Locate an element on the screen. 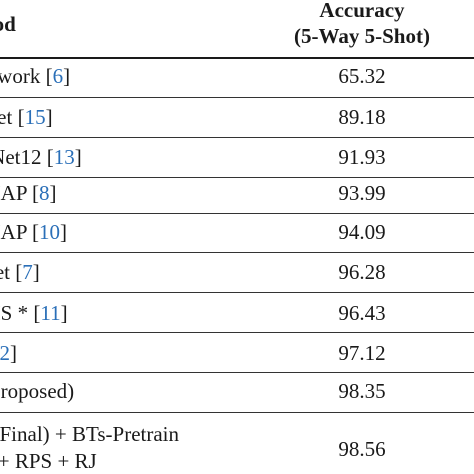  table-row-accuracy: 93.99 is located at coordinates (362, 193).